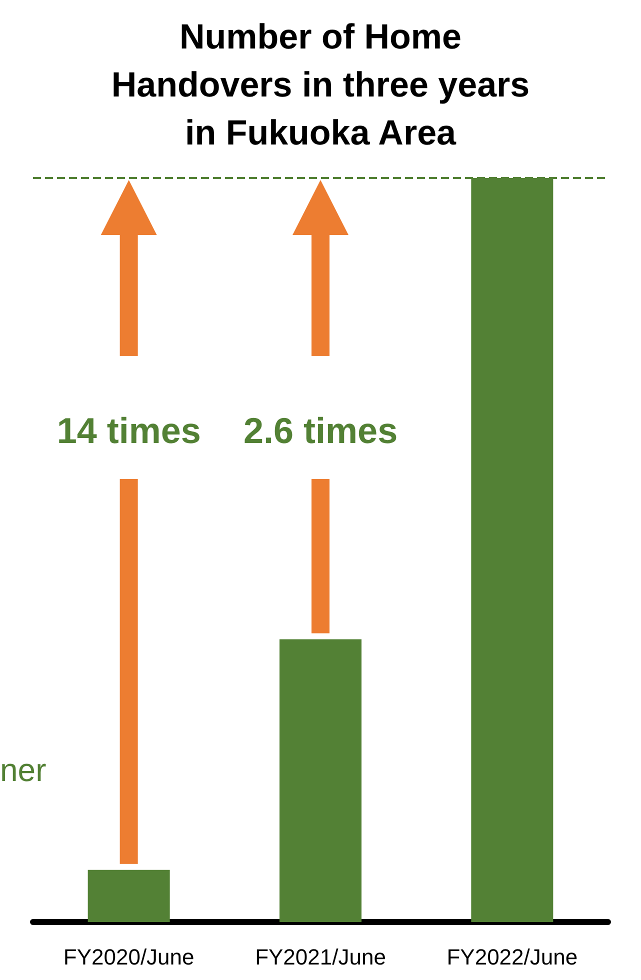  I want to click on x-tick-label: FY2021/June, so click(320, 957).